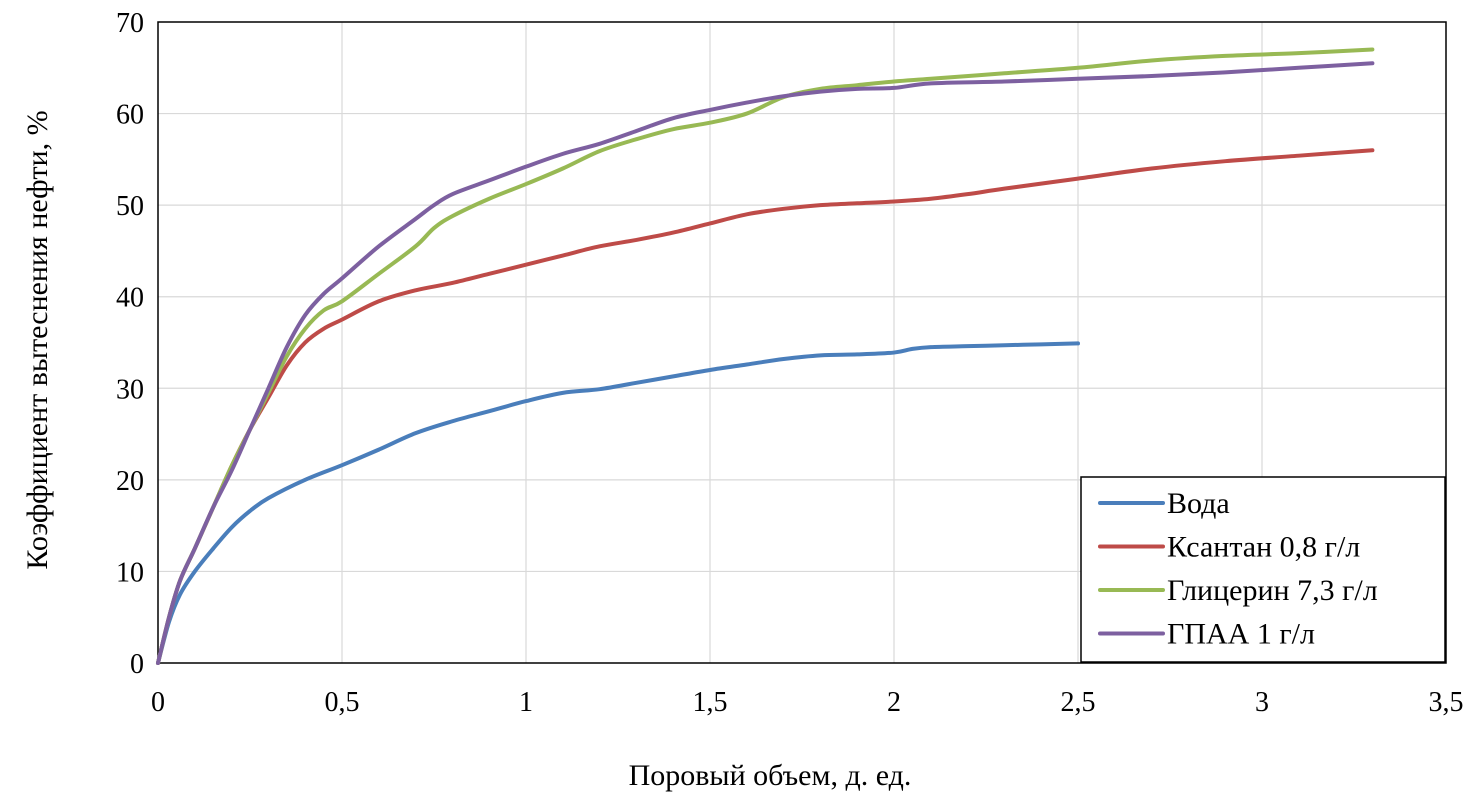 The height and width of the screenshot is (800, 1481). Describe the element at coordinates (526, 702) in the screenshot. I see `x-tick-label: 1` at that location.